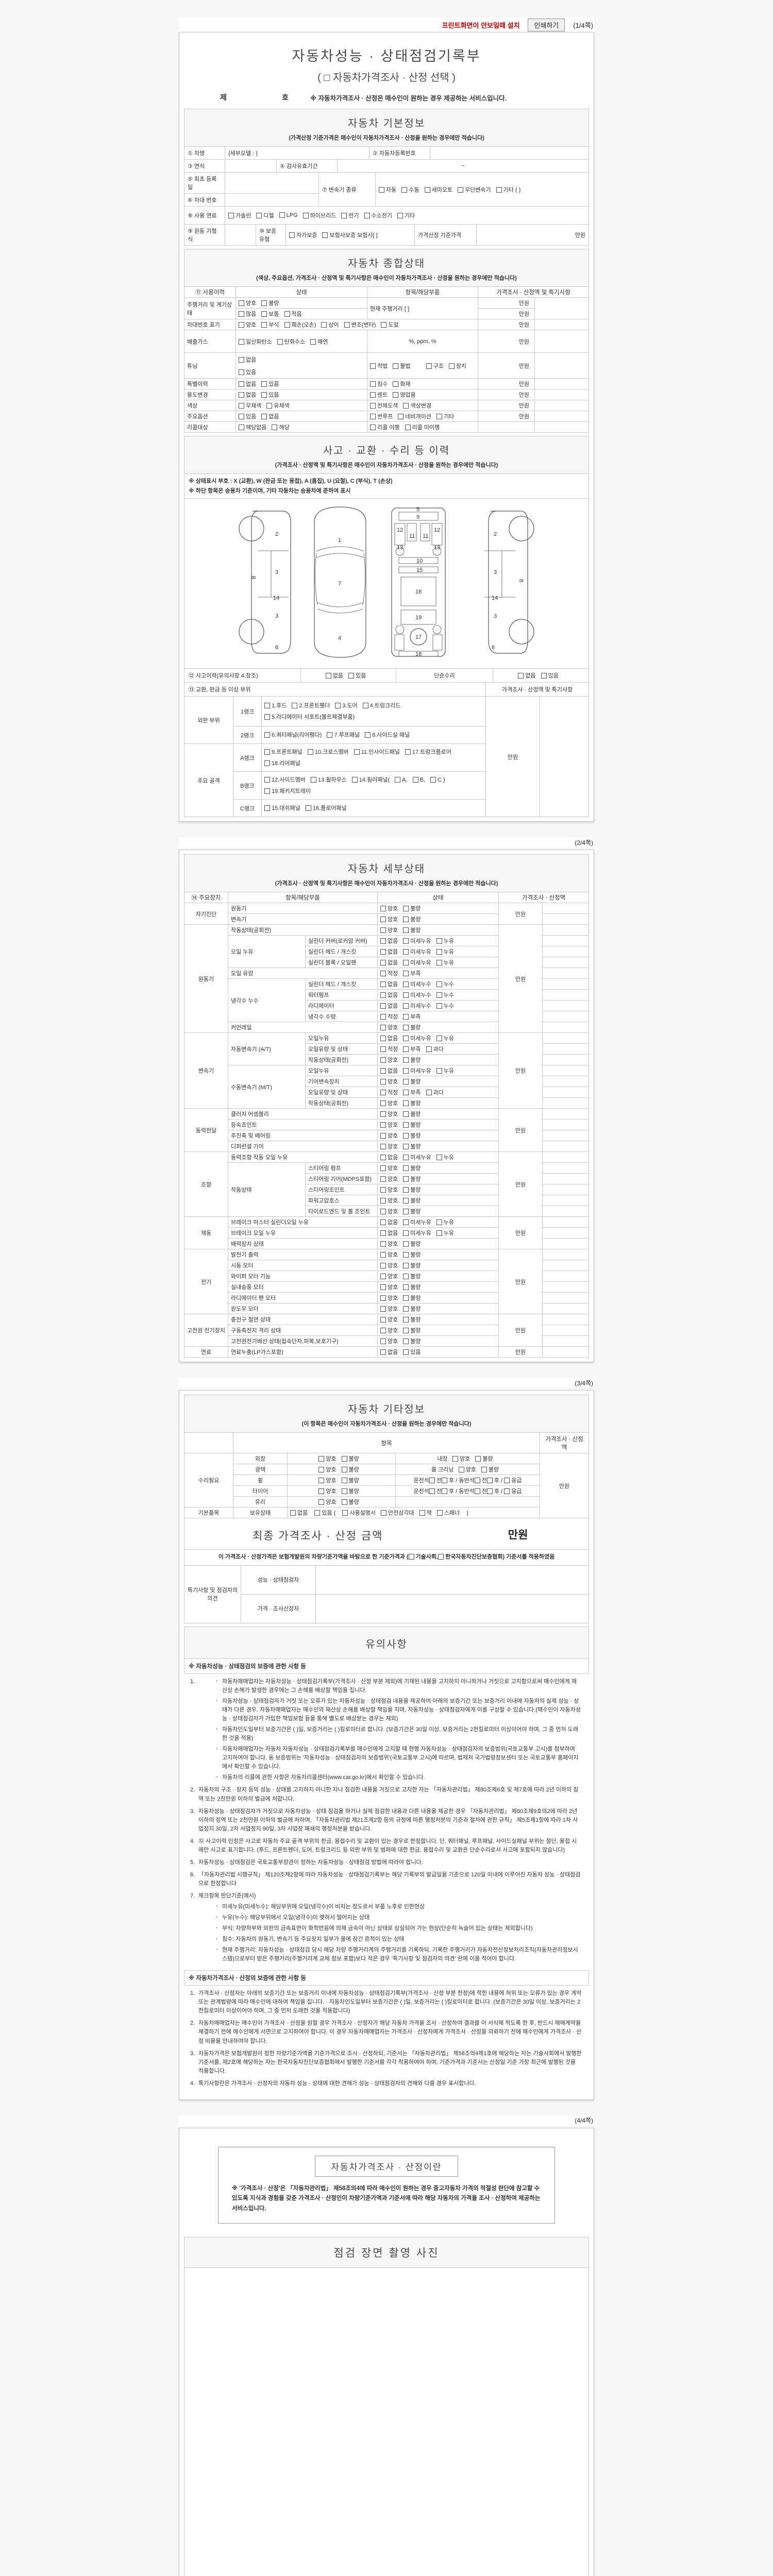 This screenshot has height=2576, width=773. What do you see at coordinates (287, 791) in the screenshot?
I see `checkbox-option: 19.패키지트레이` at bounding box center [287, 791].